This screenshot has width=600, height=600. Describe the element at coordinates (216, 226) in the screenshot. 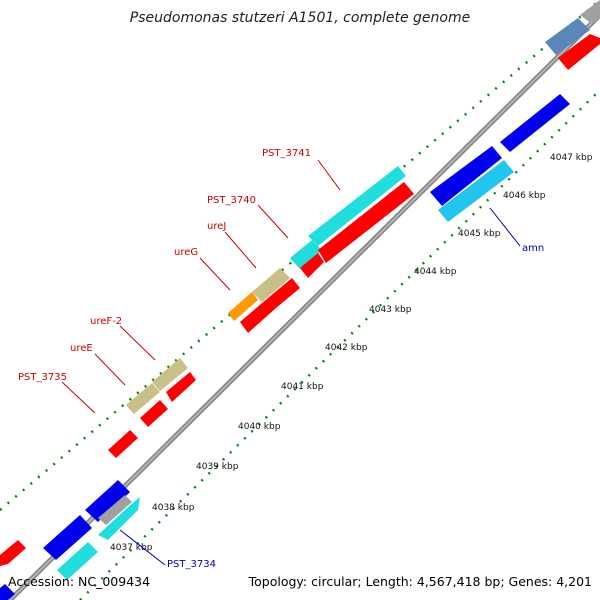

I see `gene-label: ureJ` at that location.